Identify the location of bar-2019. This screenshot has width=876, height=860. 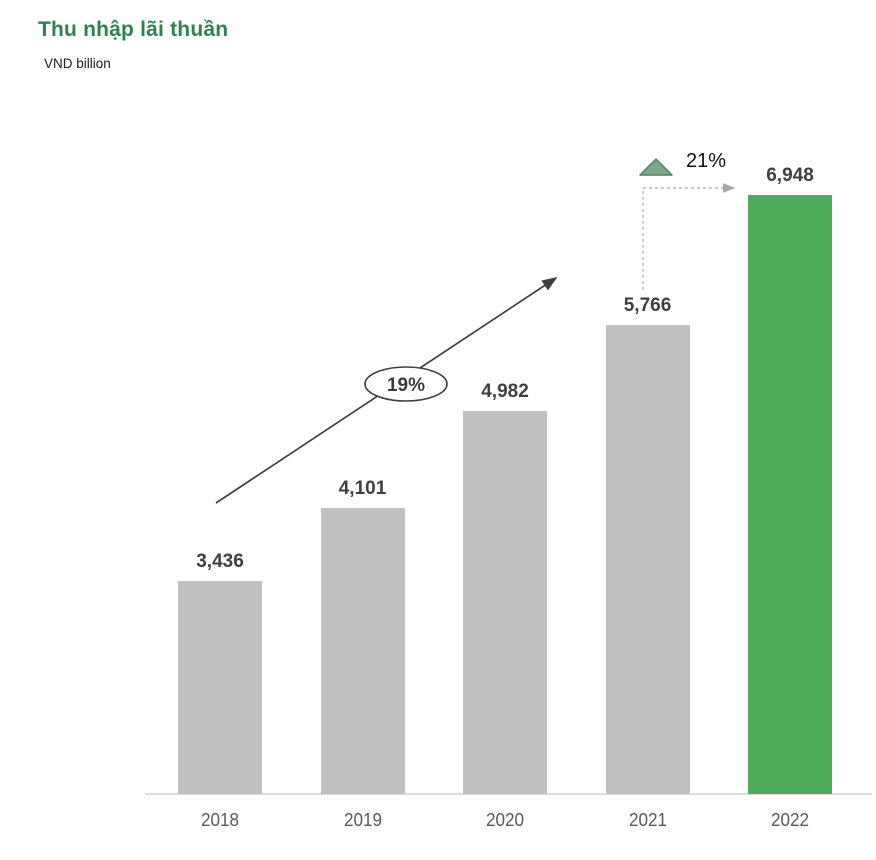
(362, 651).